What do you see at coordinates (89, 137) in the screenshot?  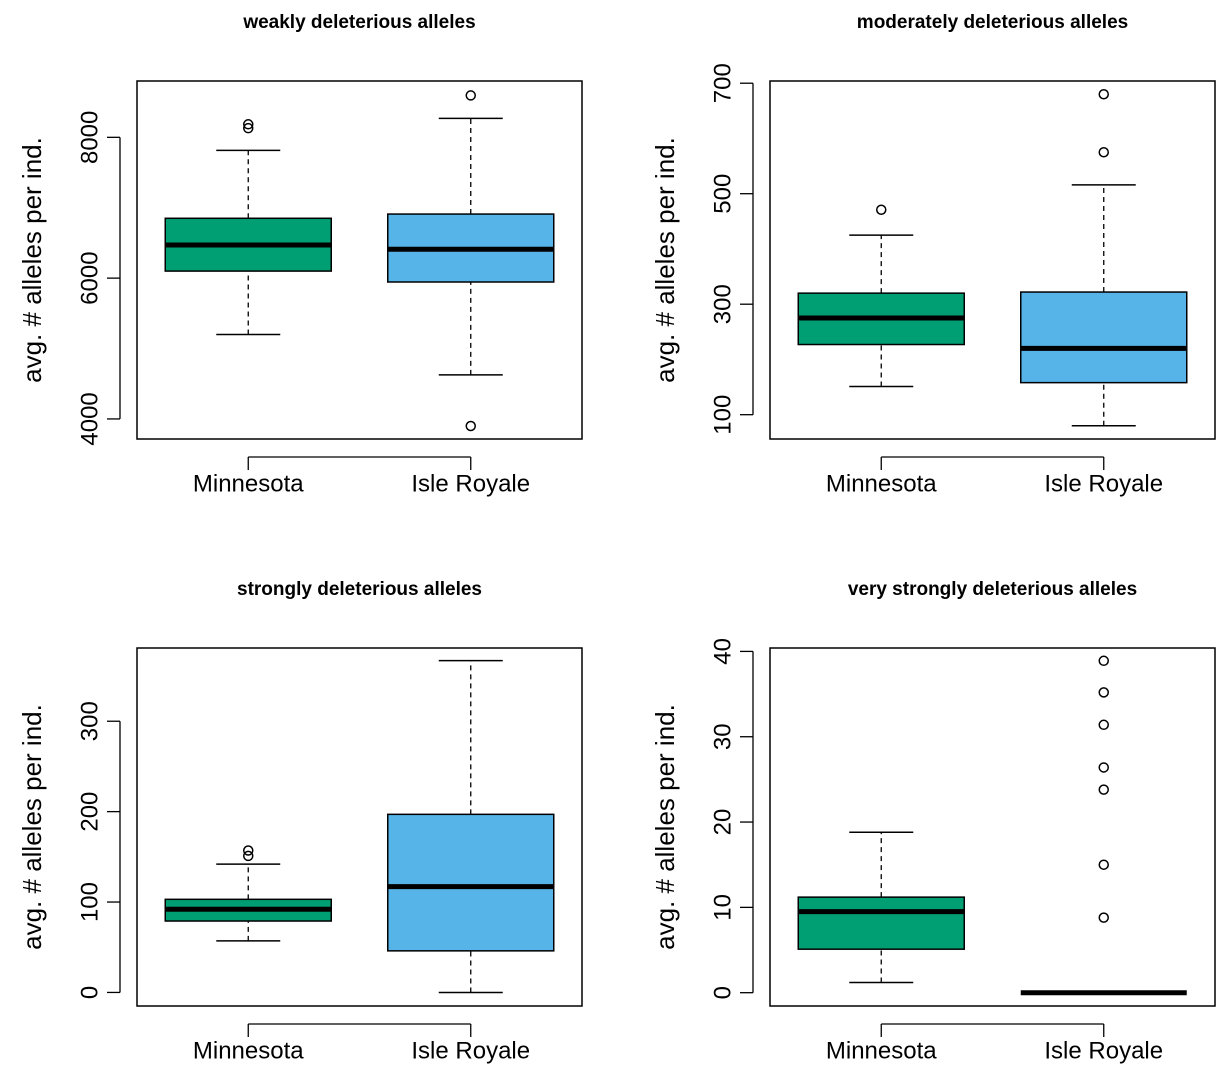 I see `y-tick-label: 8000` at bounding box center [89, 137].